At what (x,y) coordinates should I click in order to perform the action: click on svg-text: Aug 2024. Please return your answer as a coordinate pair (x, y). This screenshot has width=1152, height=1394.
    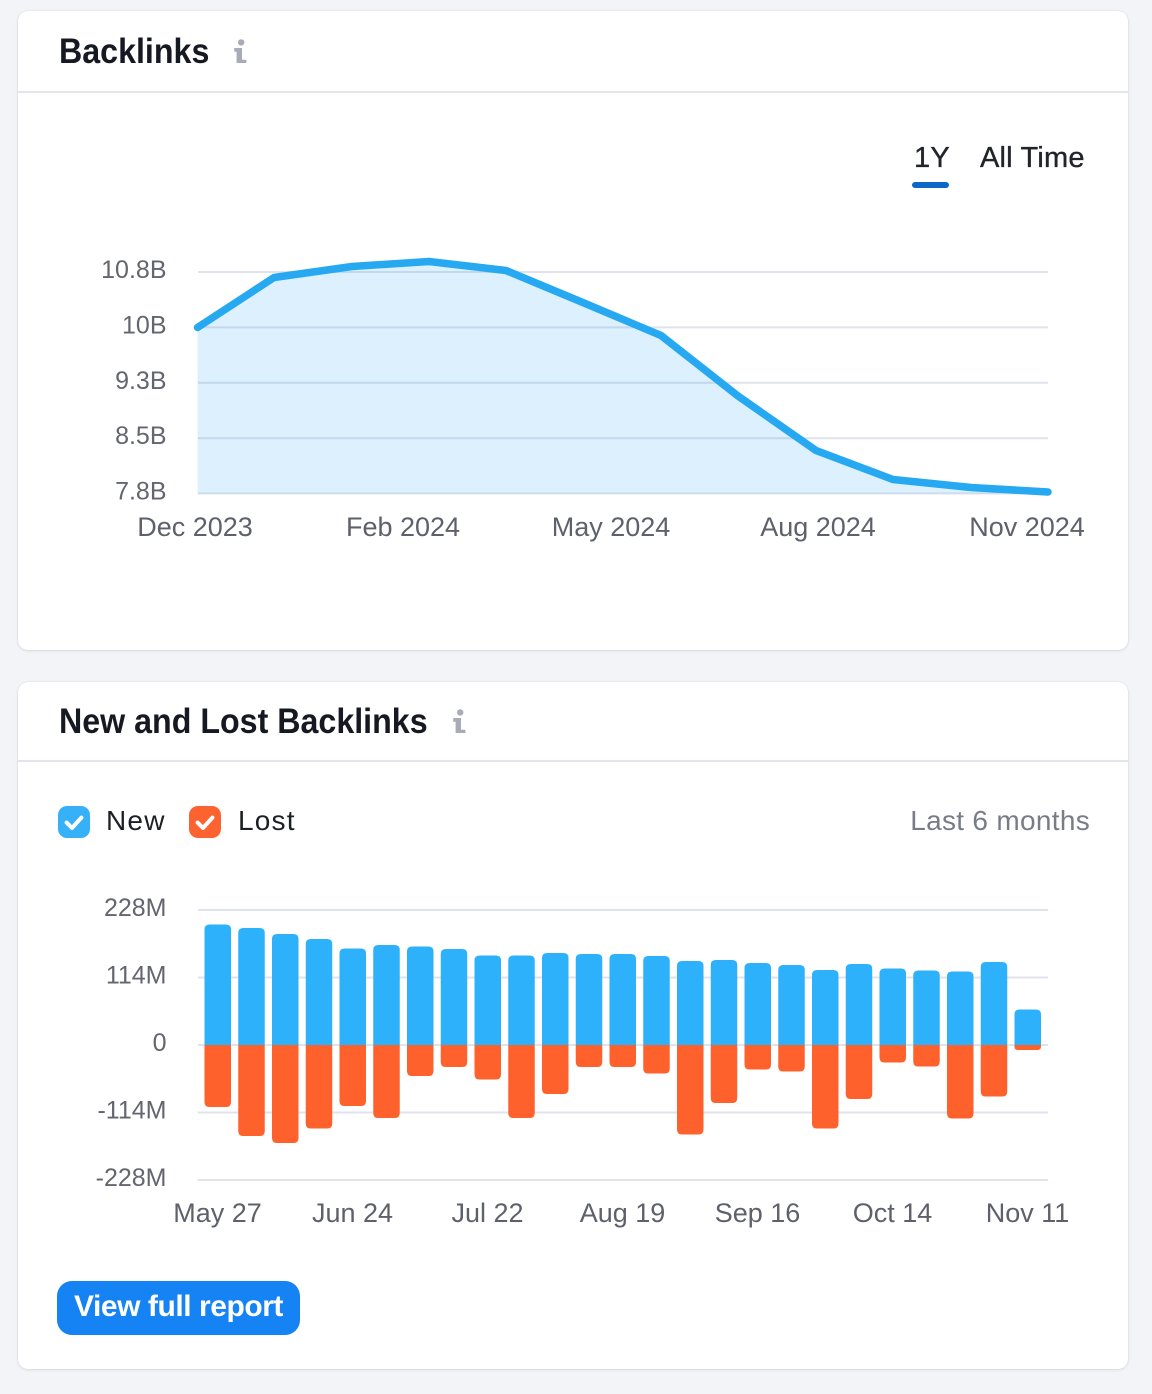
    Looking at the image, I should click on (818, 527).